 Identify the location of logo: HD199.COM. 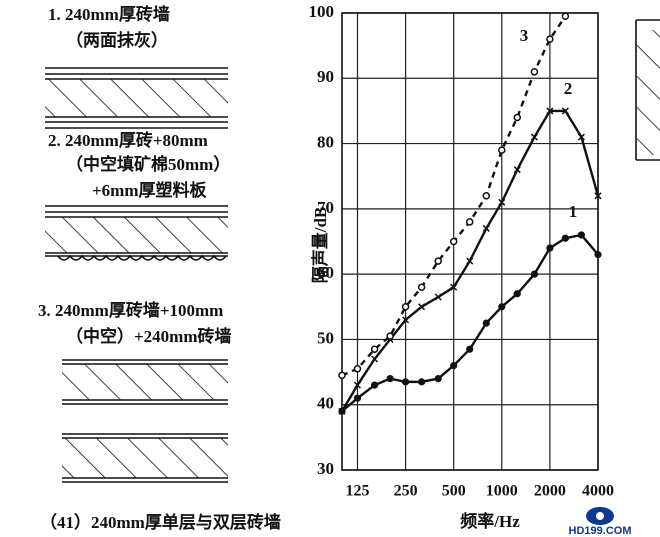
(600, 522).